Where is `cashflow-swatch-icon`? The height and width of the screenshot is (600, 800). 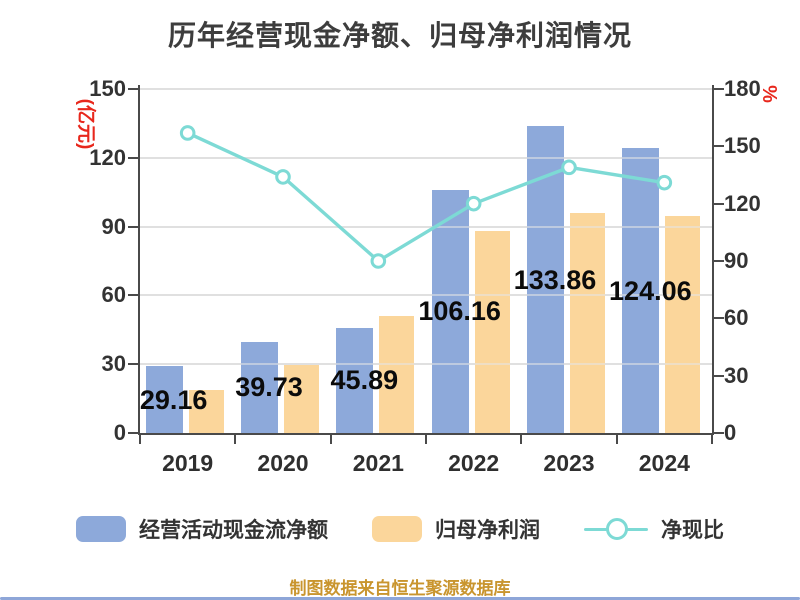 cashflow-swatch-icon is located at coordinates (101, 529).